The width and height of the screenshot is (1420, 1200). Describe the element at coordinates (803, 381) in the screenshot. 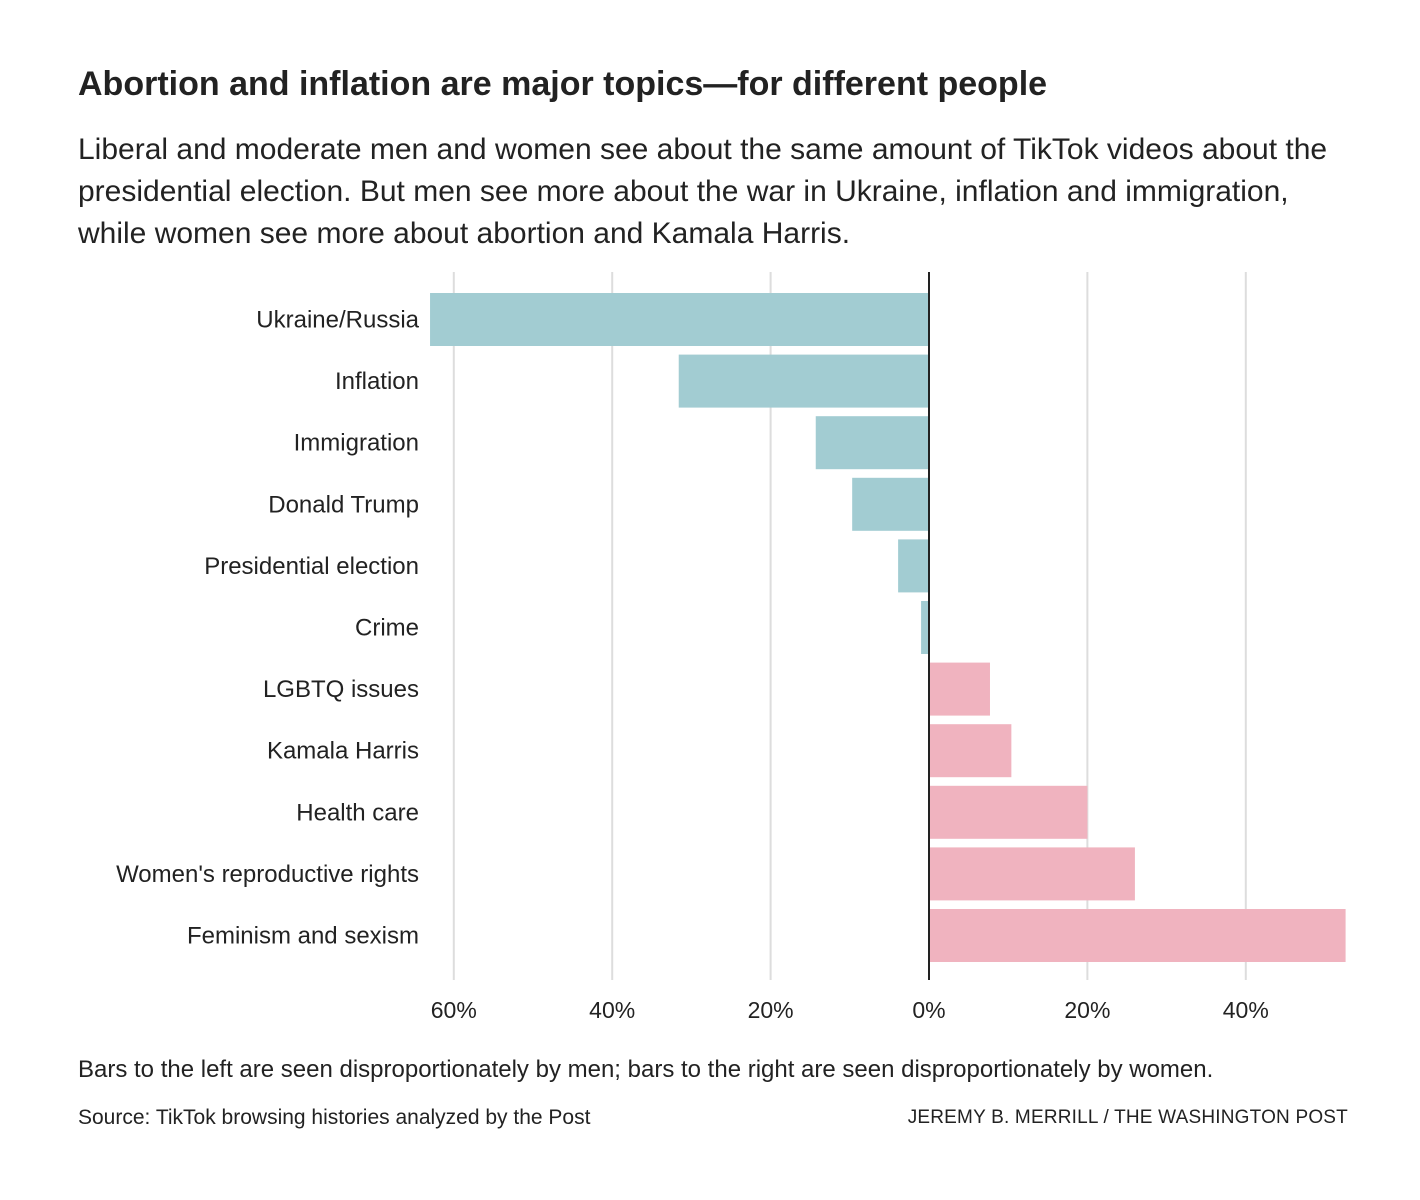

I see `bar-inflation` at that location.